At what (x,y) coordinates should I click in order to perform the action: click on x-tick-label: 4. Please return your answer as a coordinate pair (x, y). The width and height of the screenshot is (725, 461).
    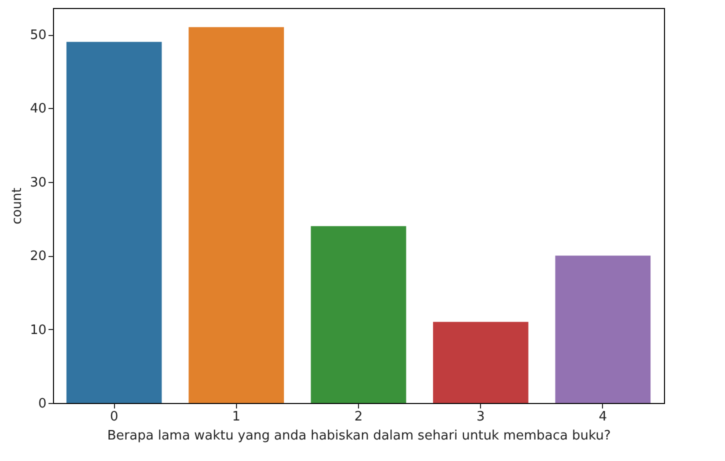
    Looking at the image, I should click on (603, 417).